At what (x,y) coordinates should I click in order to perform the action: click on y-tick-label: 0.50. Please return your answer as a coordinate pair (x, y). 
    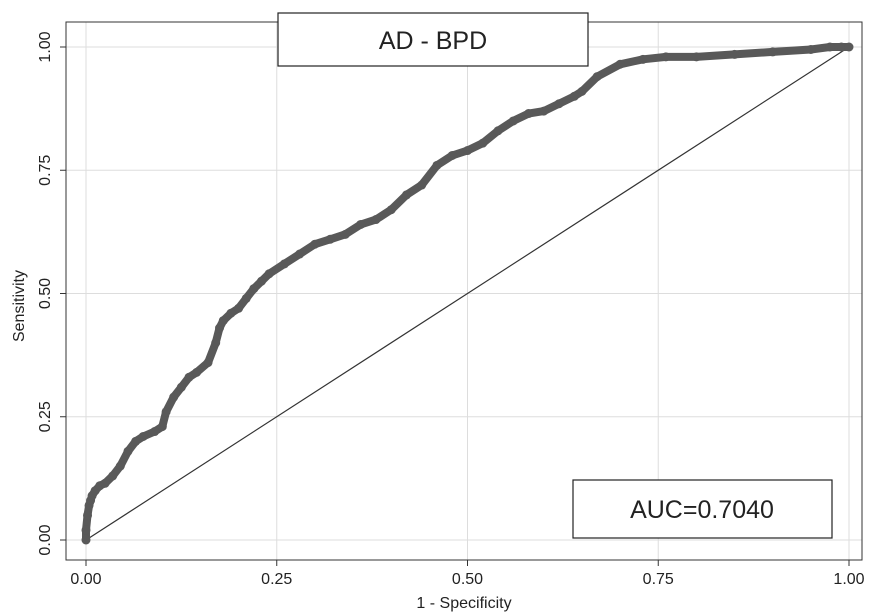
    Looking at the image, I should click on (45, 293).